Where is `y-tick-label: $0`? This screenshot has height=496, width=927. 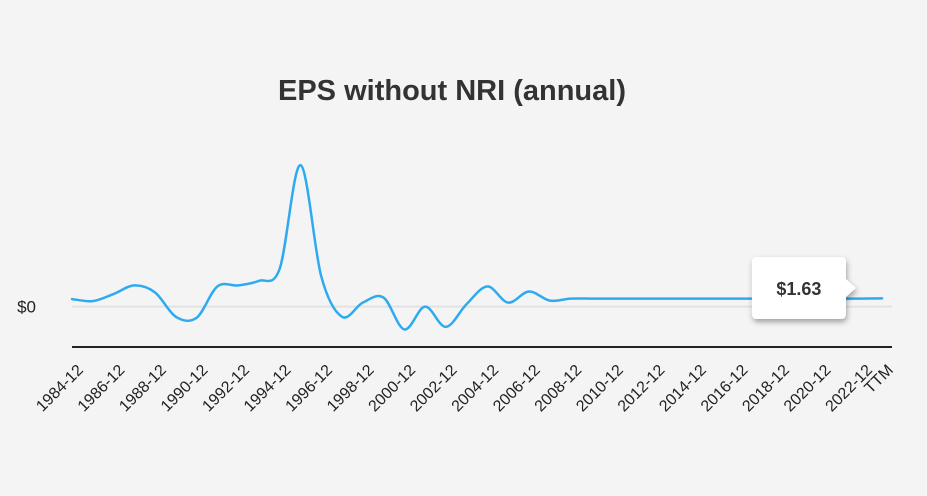 y-tick-label: $0 is located at coordinates (26, 307).